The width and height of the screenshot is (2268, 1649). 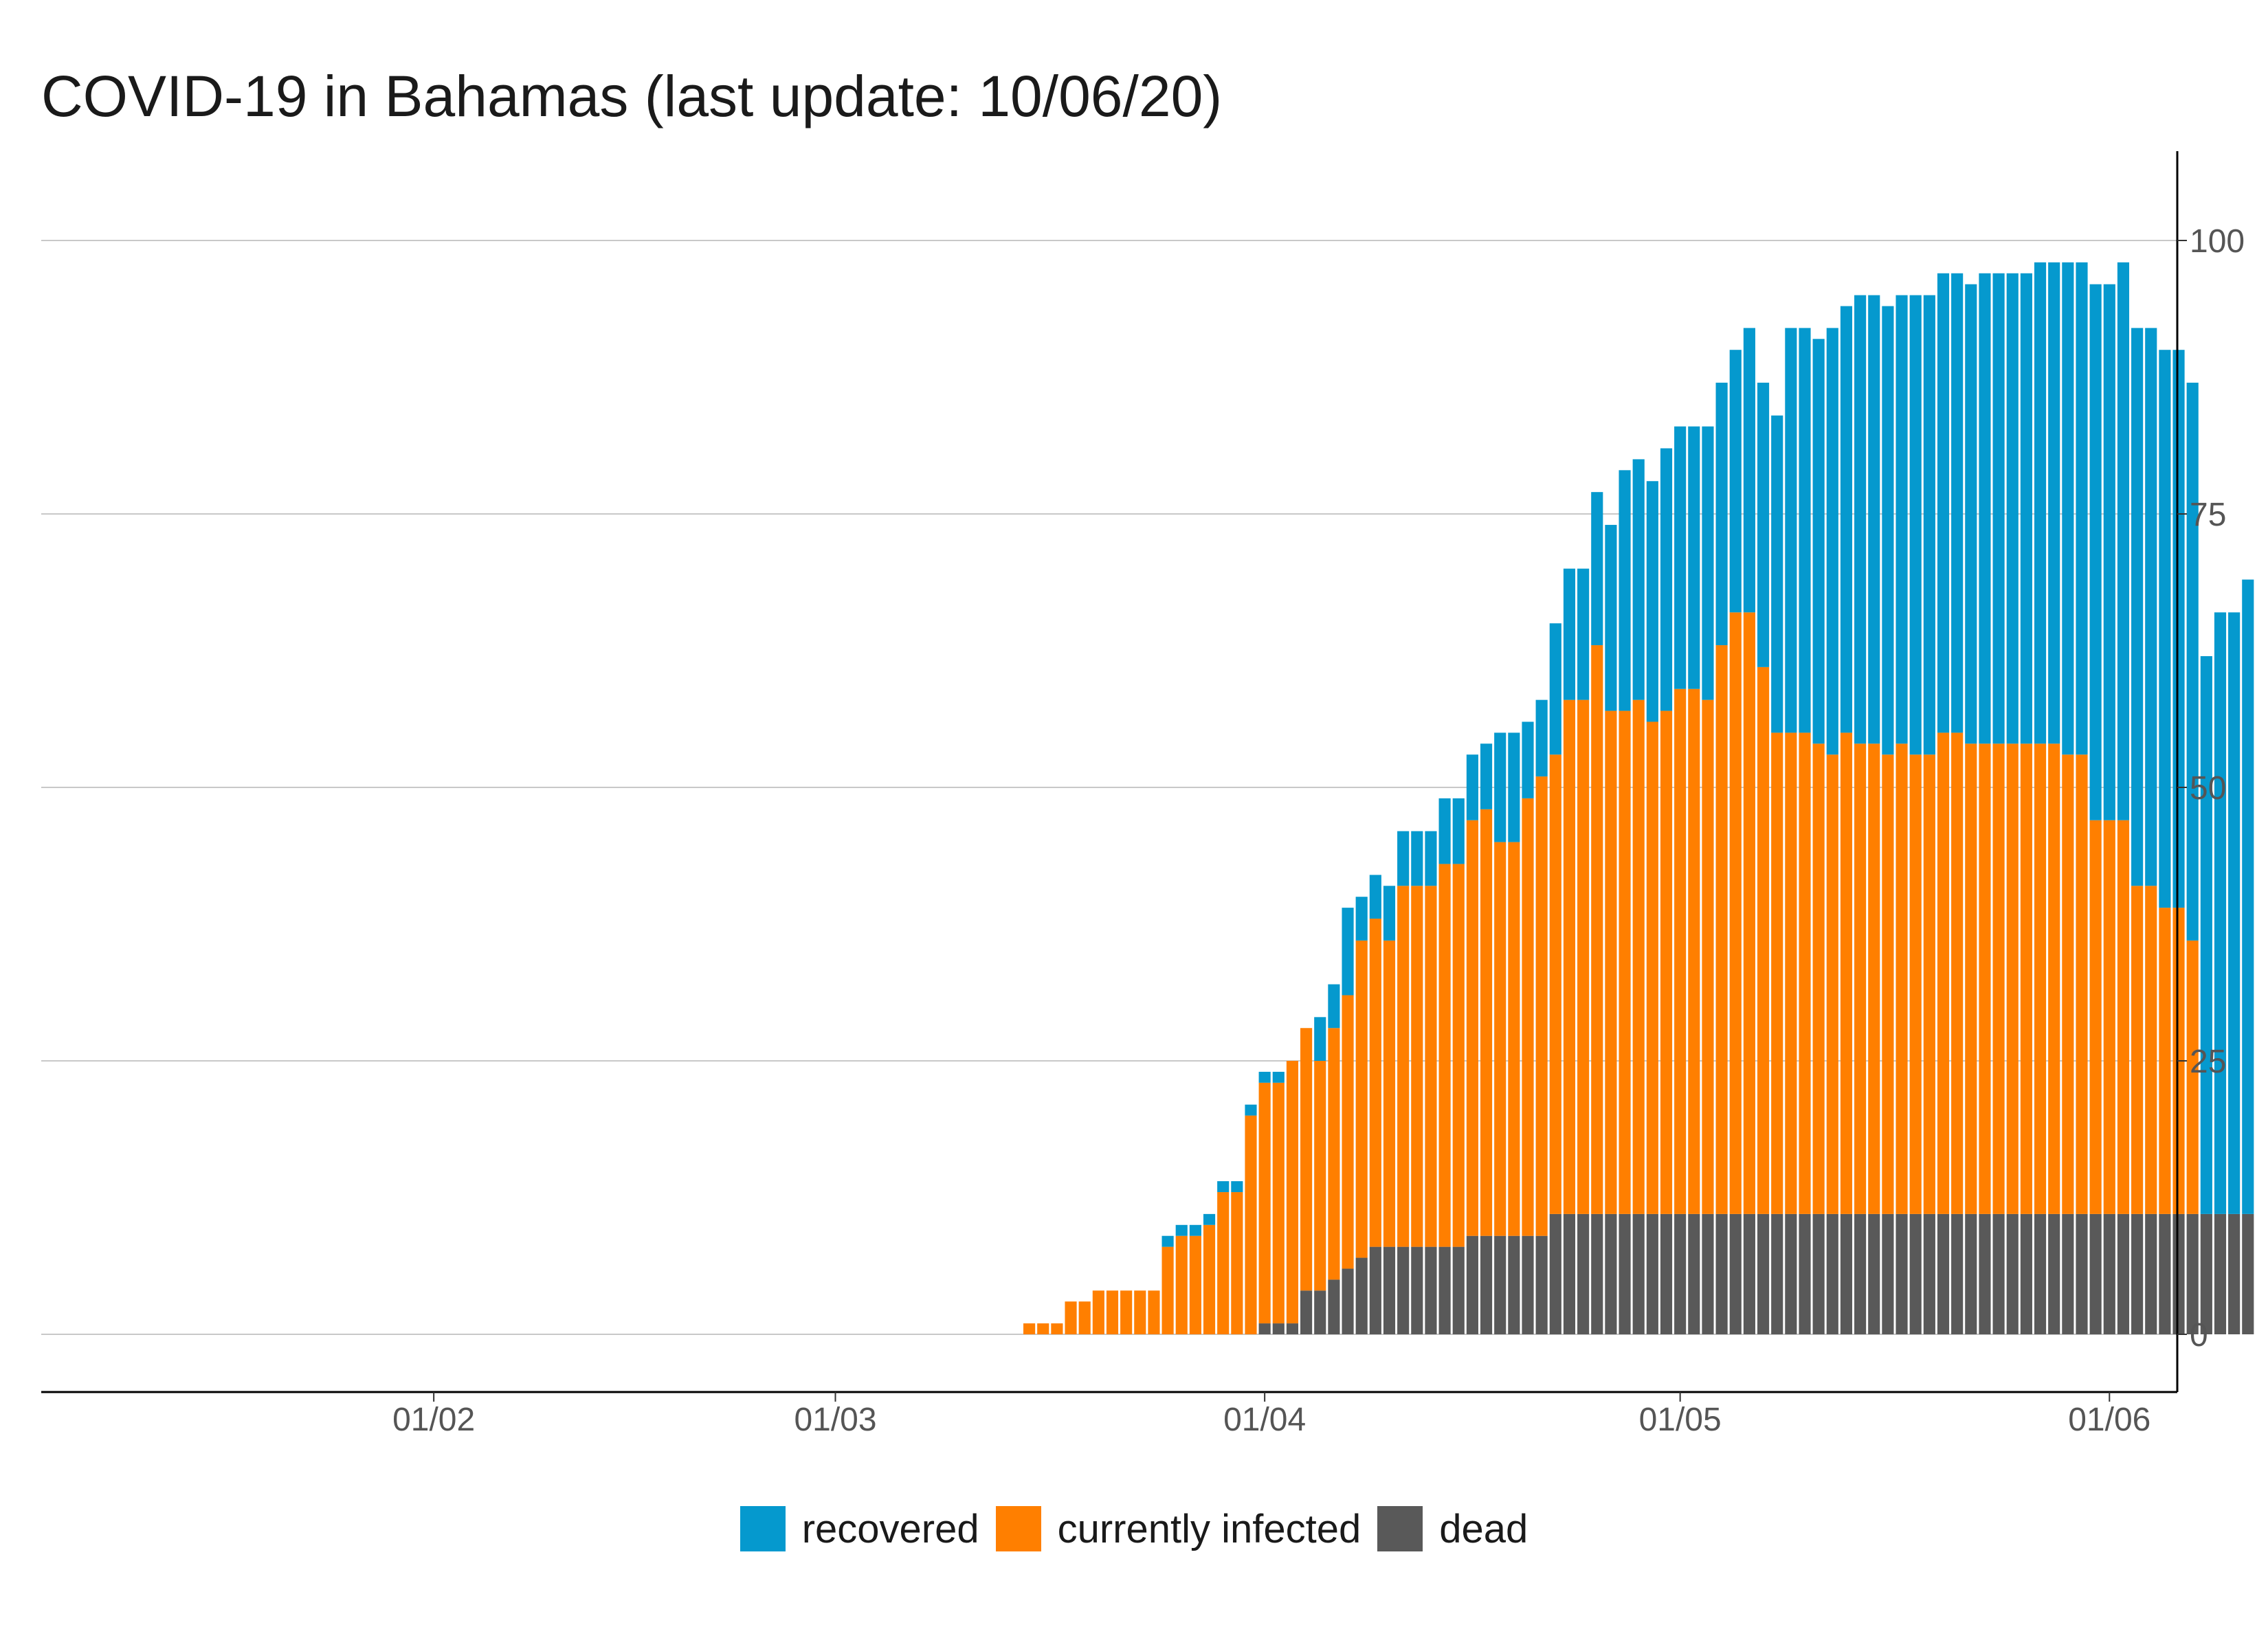 I want to click on x-tick-label: 01/05, so click(x=1681, y=1420).